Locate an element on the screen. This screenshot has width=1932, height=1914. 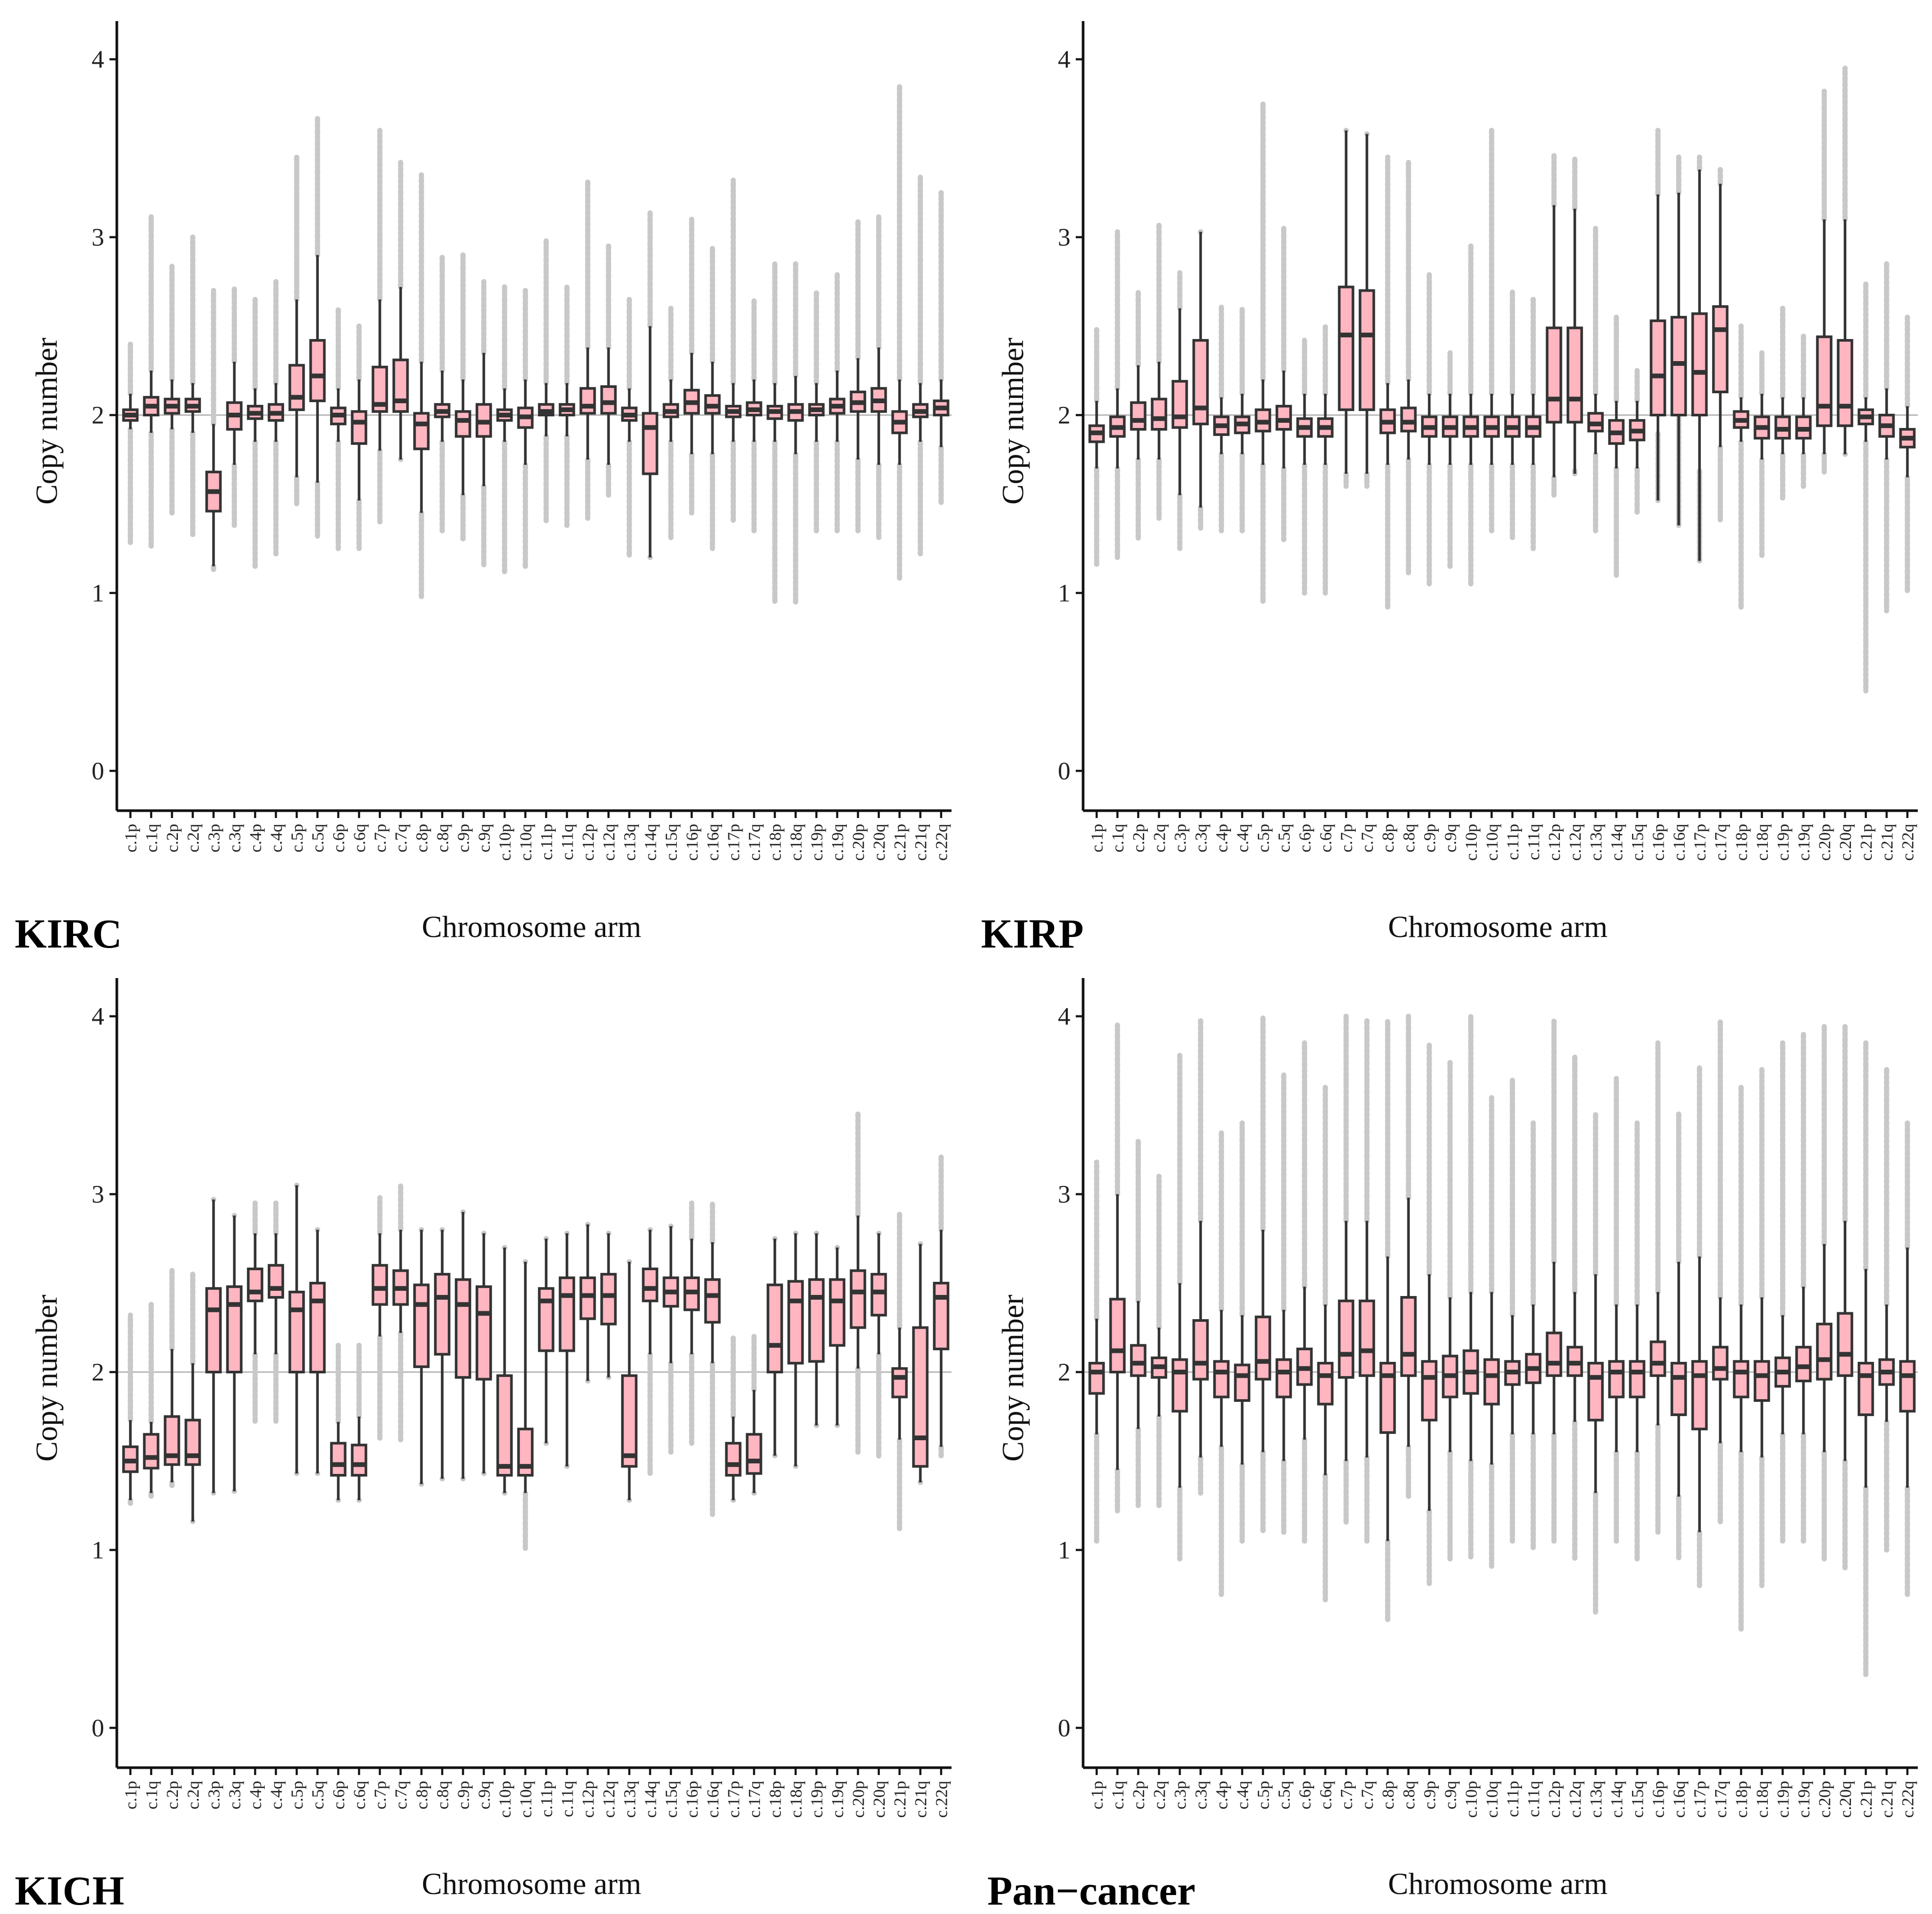
x-tick-label: c.17p is located at coordinates (733, 1799).